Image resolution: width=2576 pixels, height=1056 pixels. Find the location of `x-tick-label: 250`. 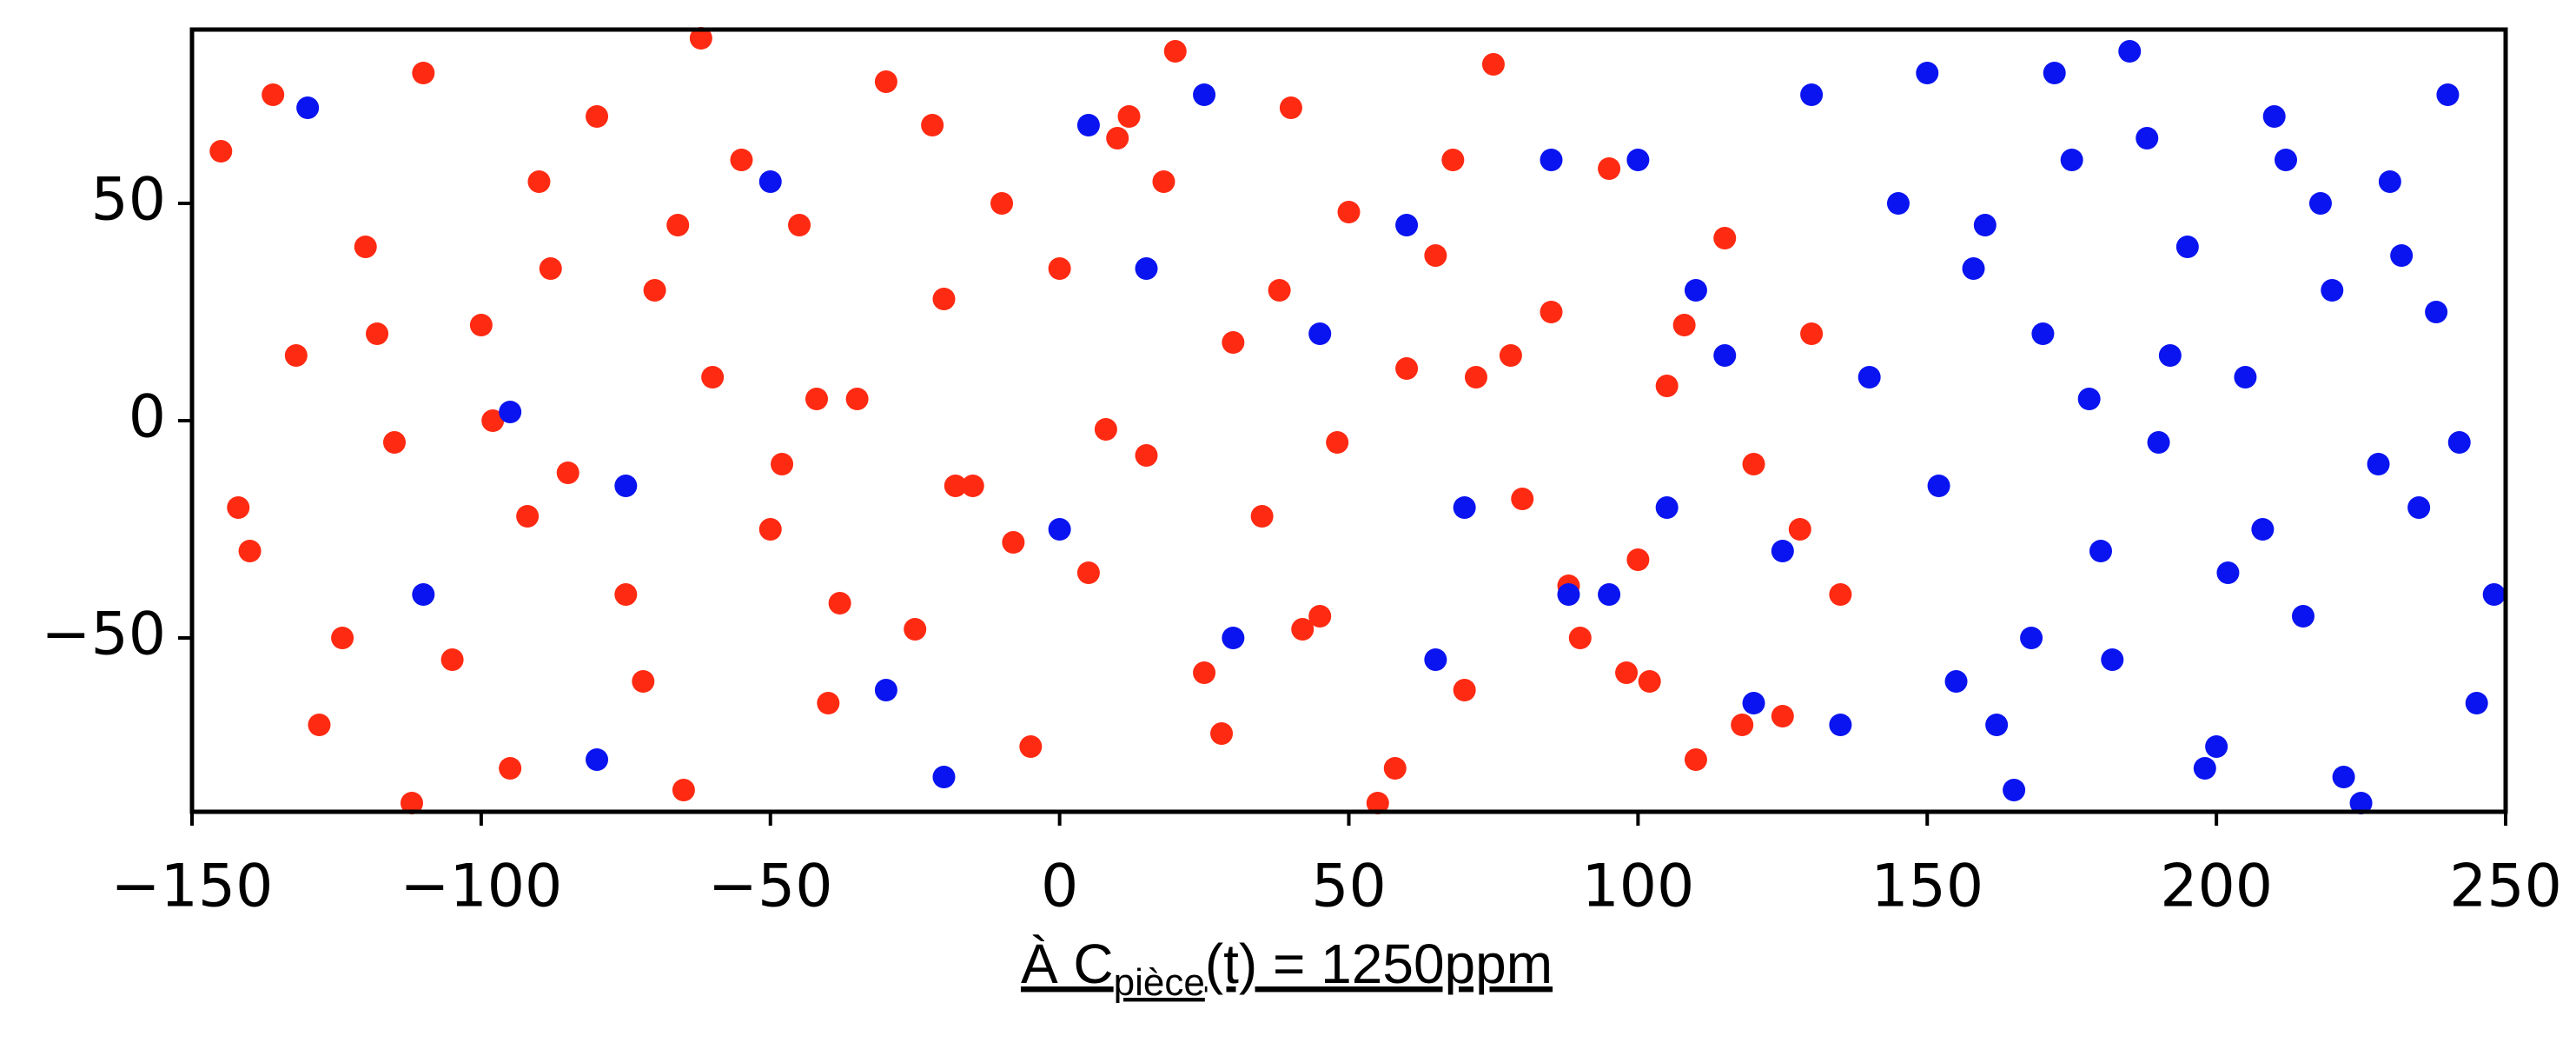

x-tick-label: 250 is located at coordinates (2505, 887).